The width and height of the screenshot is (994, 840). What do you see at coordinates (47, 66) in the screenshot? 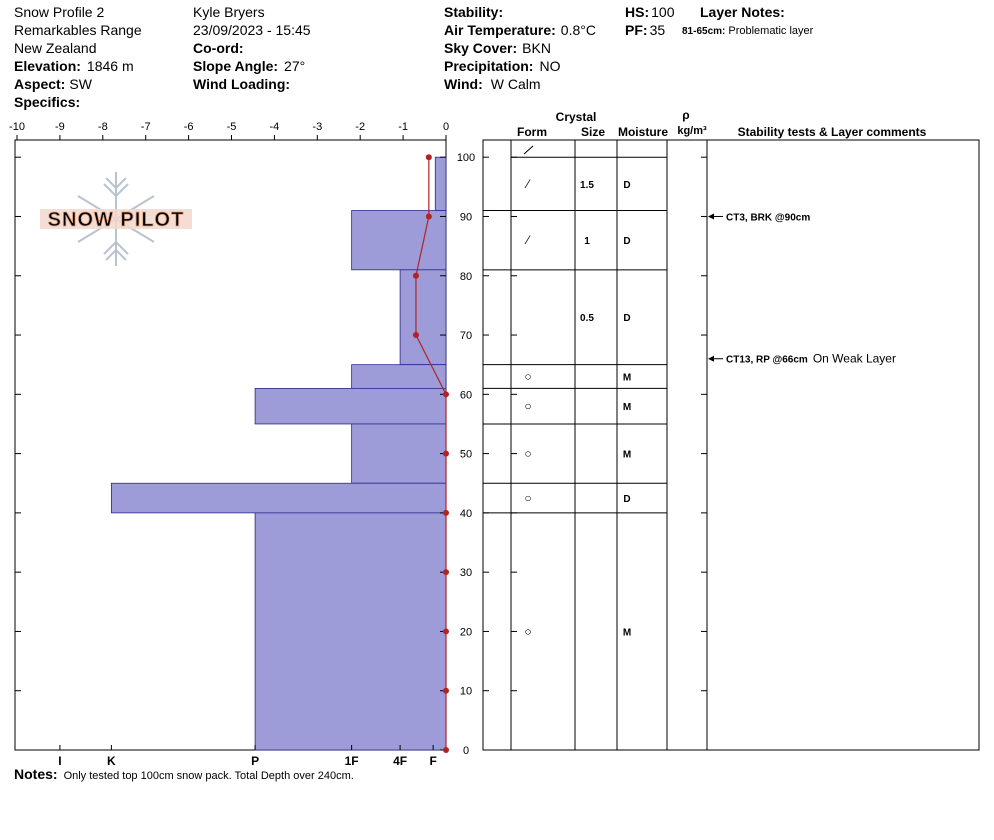
I see `label: Elevation:` at bounding box center [47, 66].